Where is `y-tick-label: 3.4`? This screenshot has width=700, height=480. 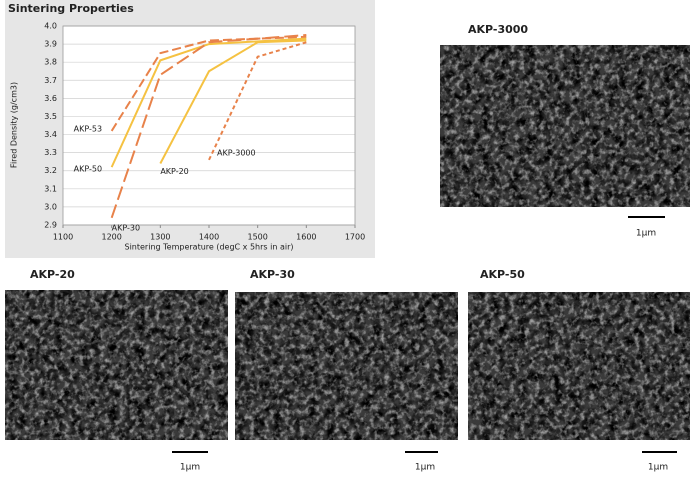 y-tick-label: 3.4 is located at coordinates (50, 134).